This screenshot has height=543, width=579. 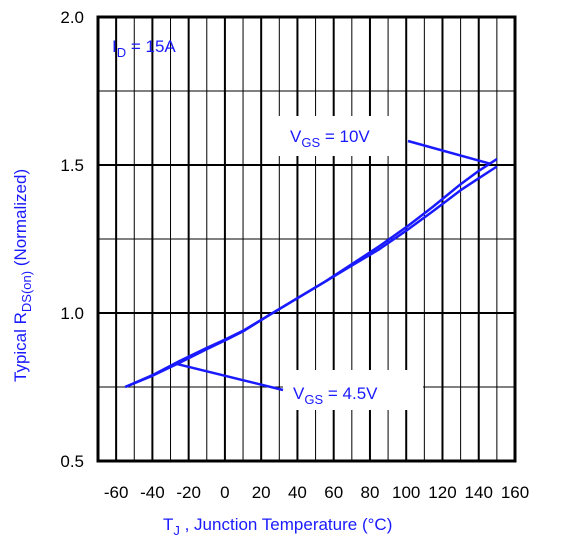 What do you see at coordinates (406, 492) in the screenshot?
I see `x-tick-label: 100` at bounding box center [406, 492].